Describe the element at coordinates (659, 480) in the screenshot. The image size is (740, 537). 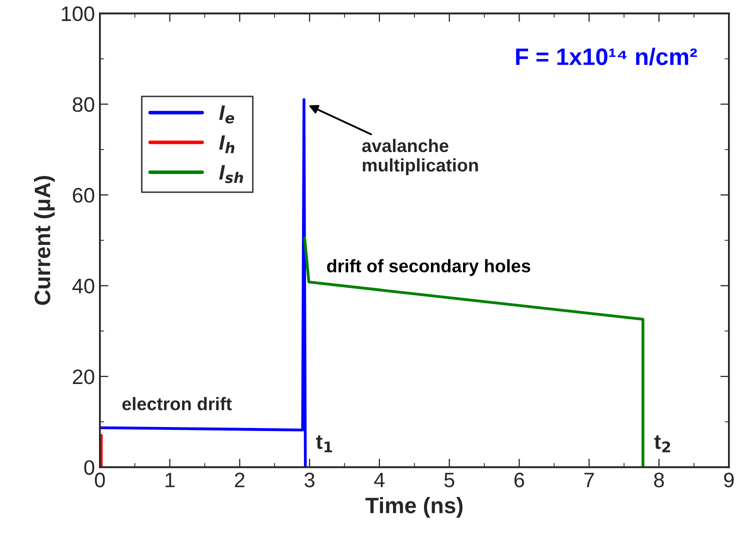
I see `x-tick-label: 8` at that location.